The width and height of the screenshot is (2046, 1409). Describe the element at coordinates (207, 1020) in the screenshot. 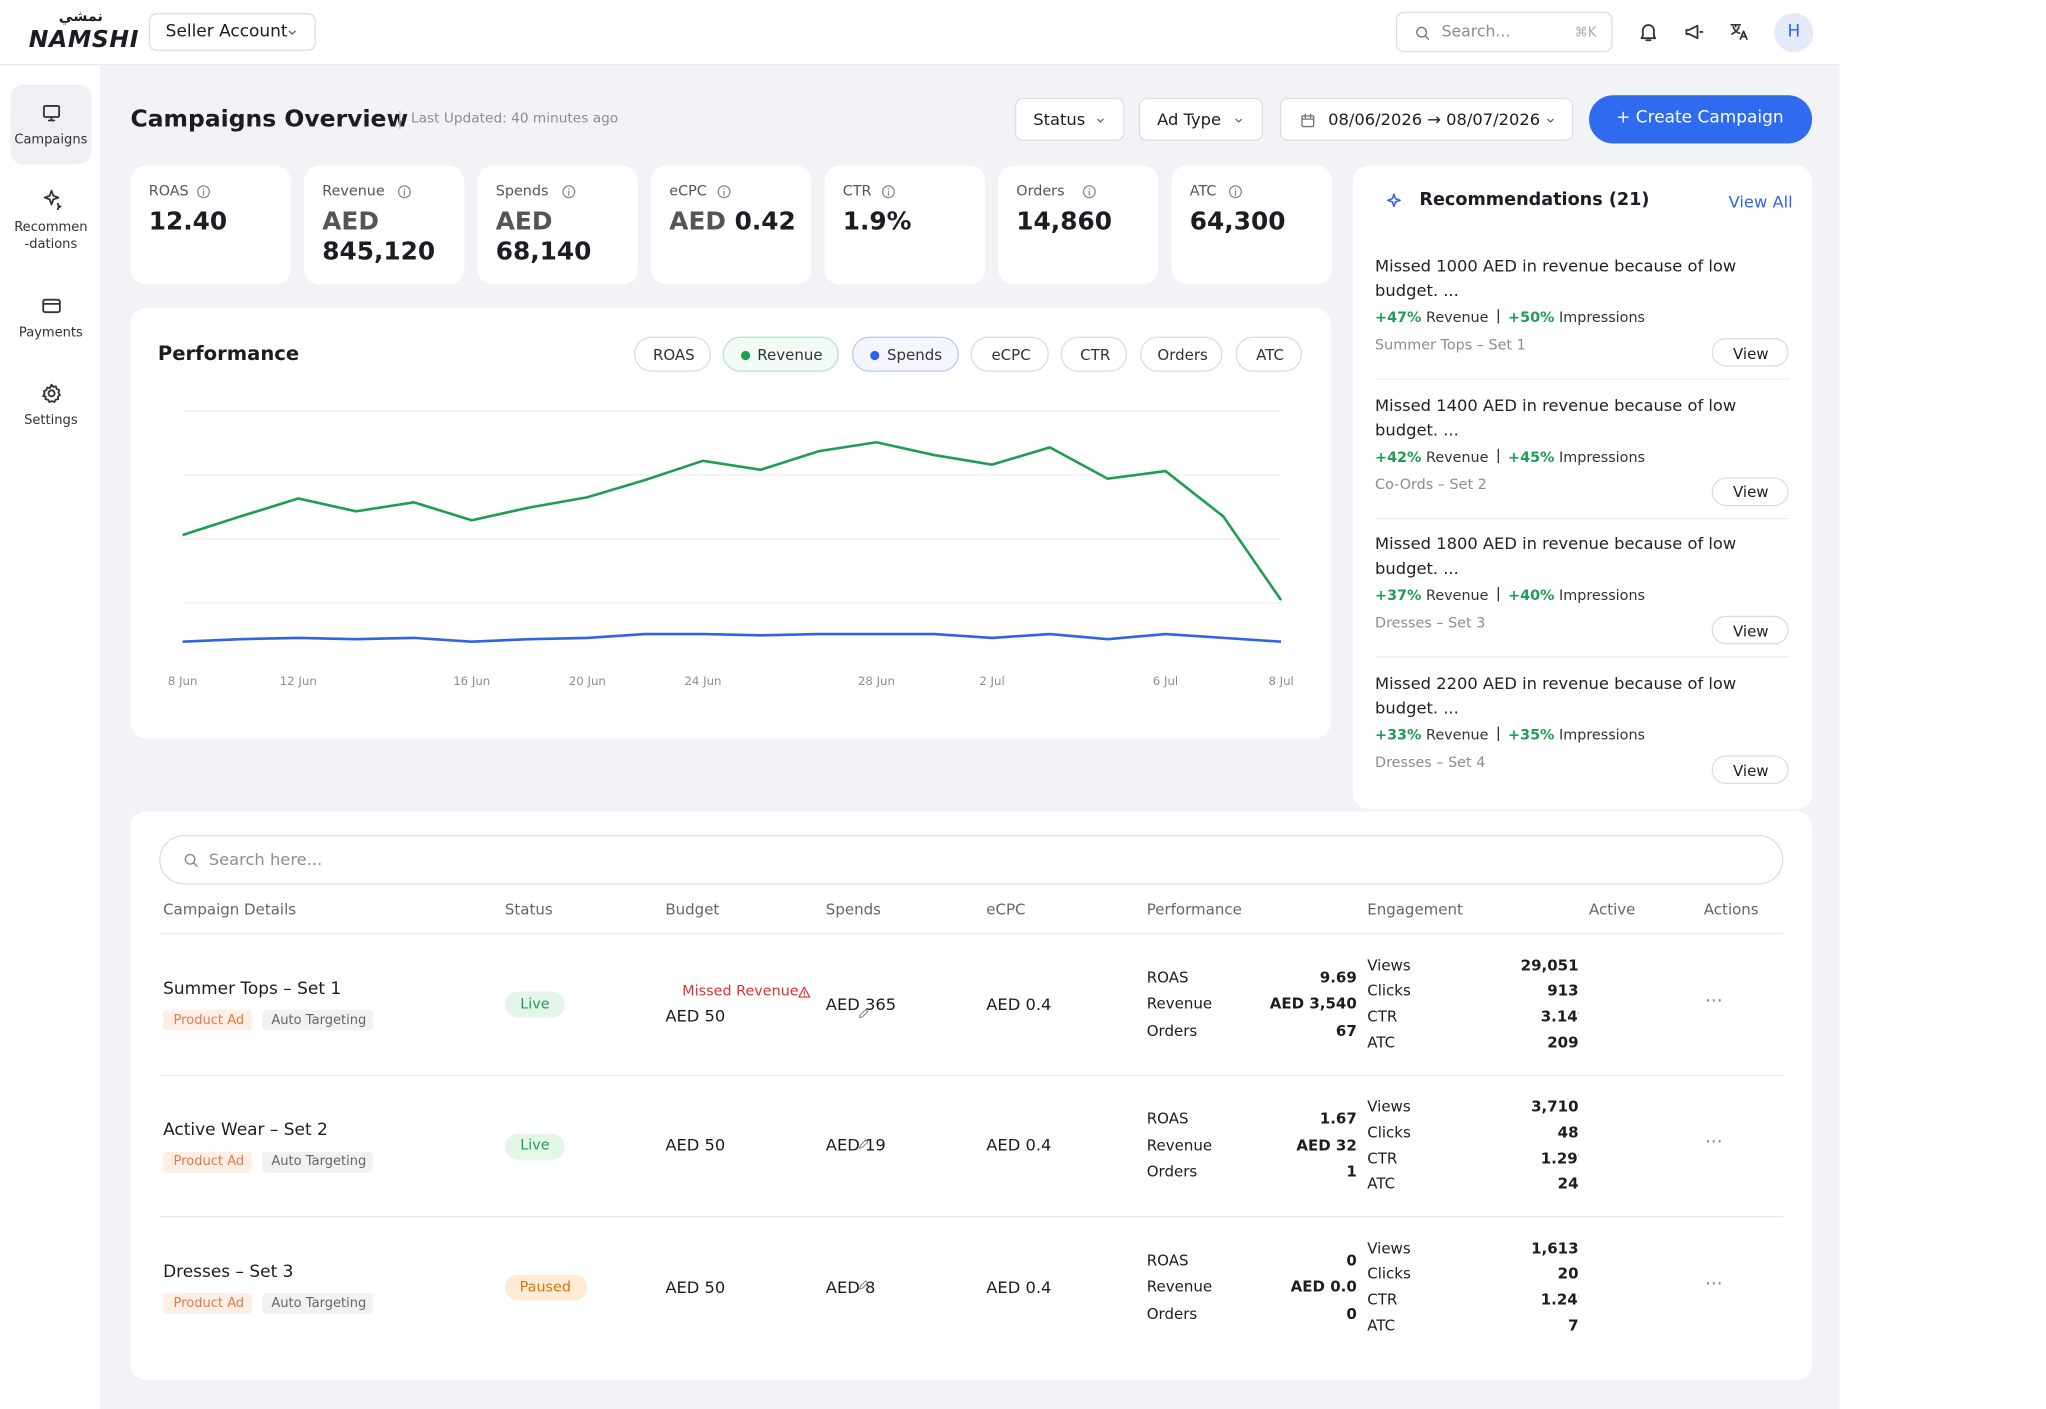

I see `tag-product-ad: Product Ad` at that location.